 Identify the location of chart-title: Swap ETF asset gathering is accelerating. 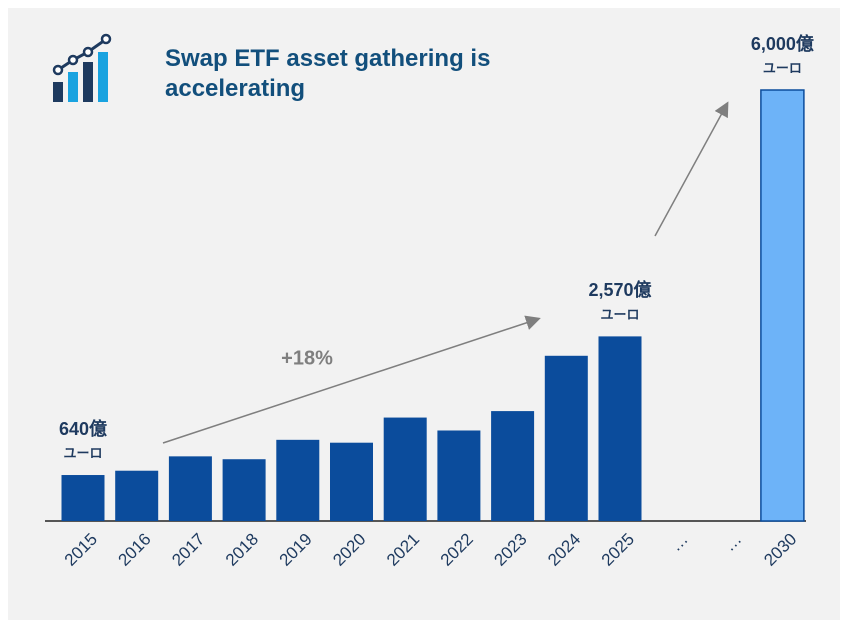
(328, 73).